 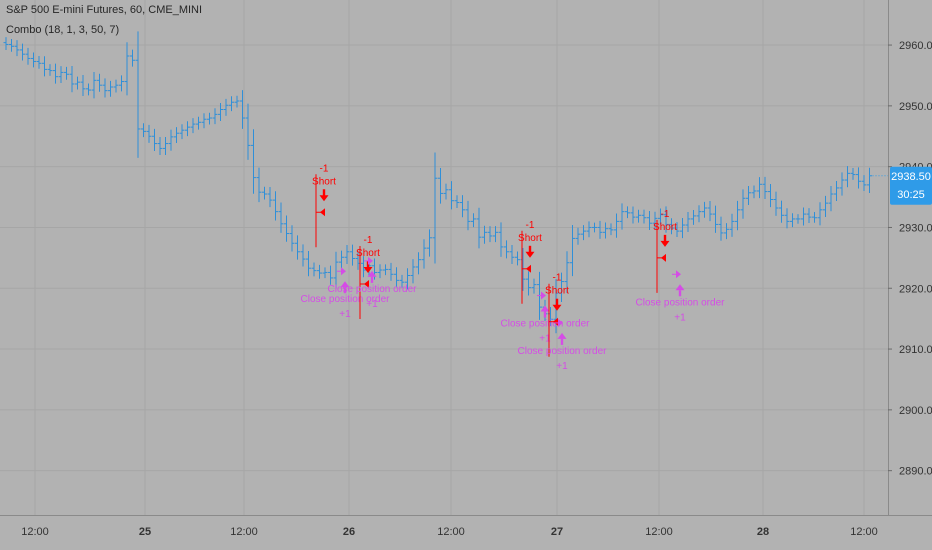 I want to click on short-qty-label: -1, so click(x=530, y=225).